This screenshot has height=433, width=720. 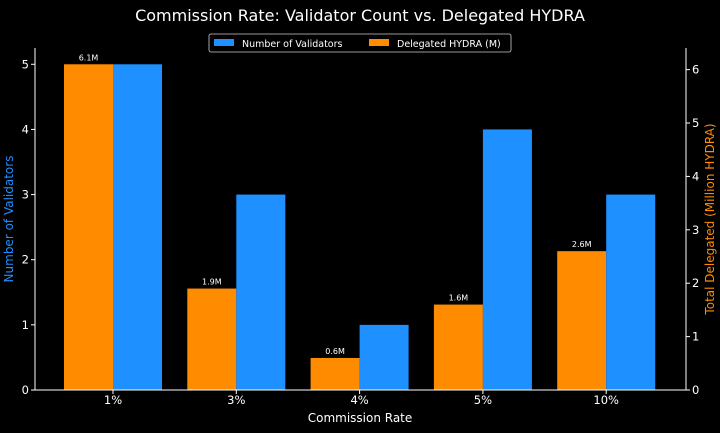 I want to click on y-tick-label: 0, so click(x=25, y=390).